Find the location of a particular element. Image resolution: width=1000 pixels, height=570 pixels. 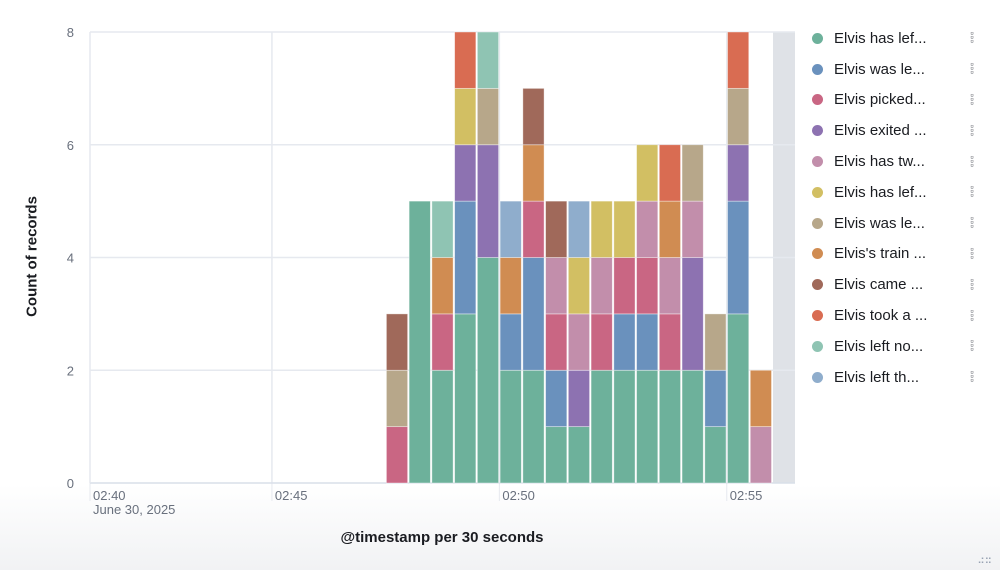

legend-item: Elvis took a ... ▫ ▫ ▫ is located at coordinates (899, 315).